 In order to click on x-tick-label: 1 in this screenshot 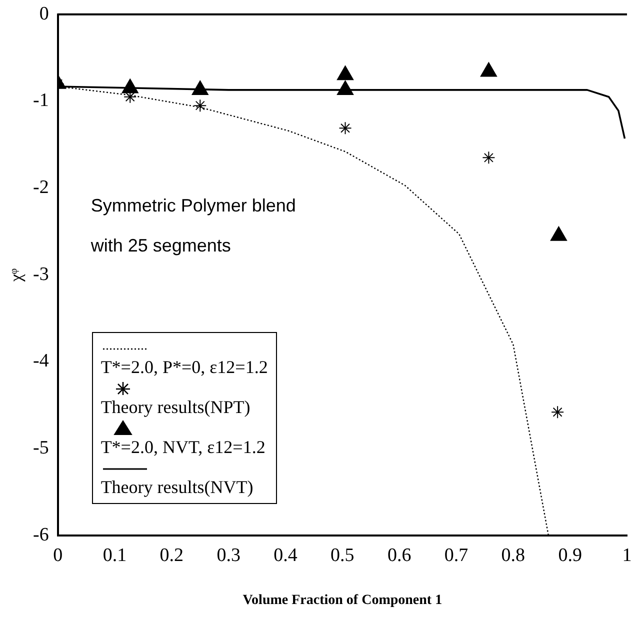, I will do `click(627, 555)`.